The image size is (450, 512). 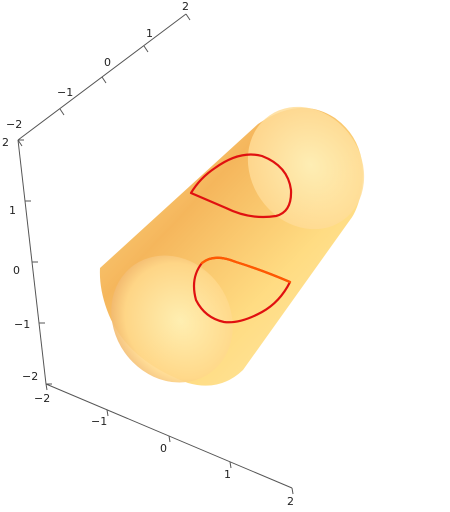 What do you see at coordinates (42, 398) in the screenshot?
I see `bottom-tick-label: −2` at bounding box center [42, 398].